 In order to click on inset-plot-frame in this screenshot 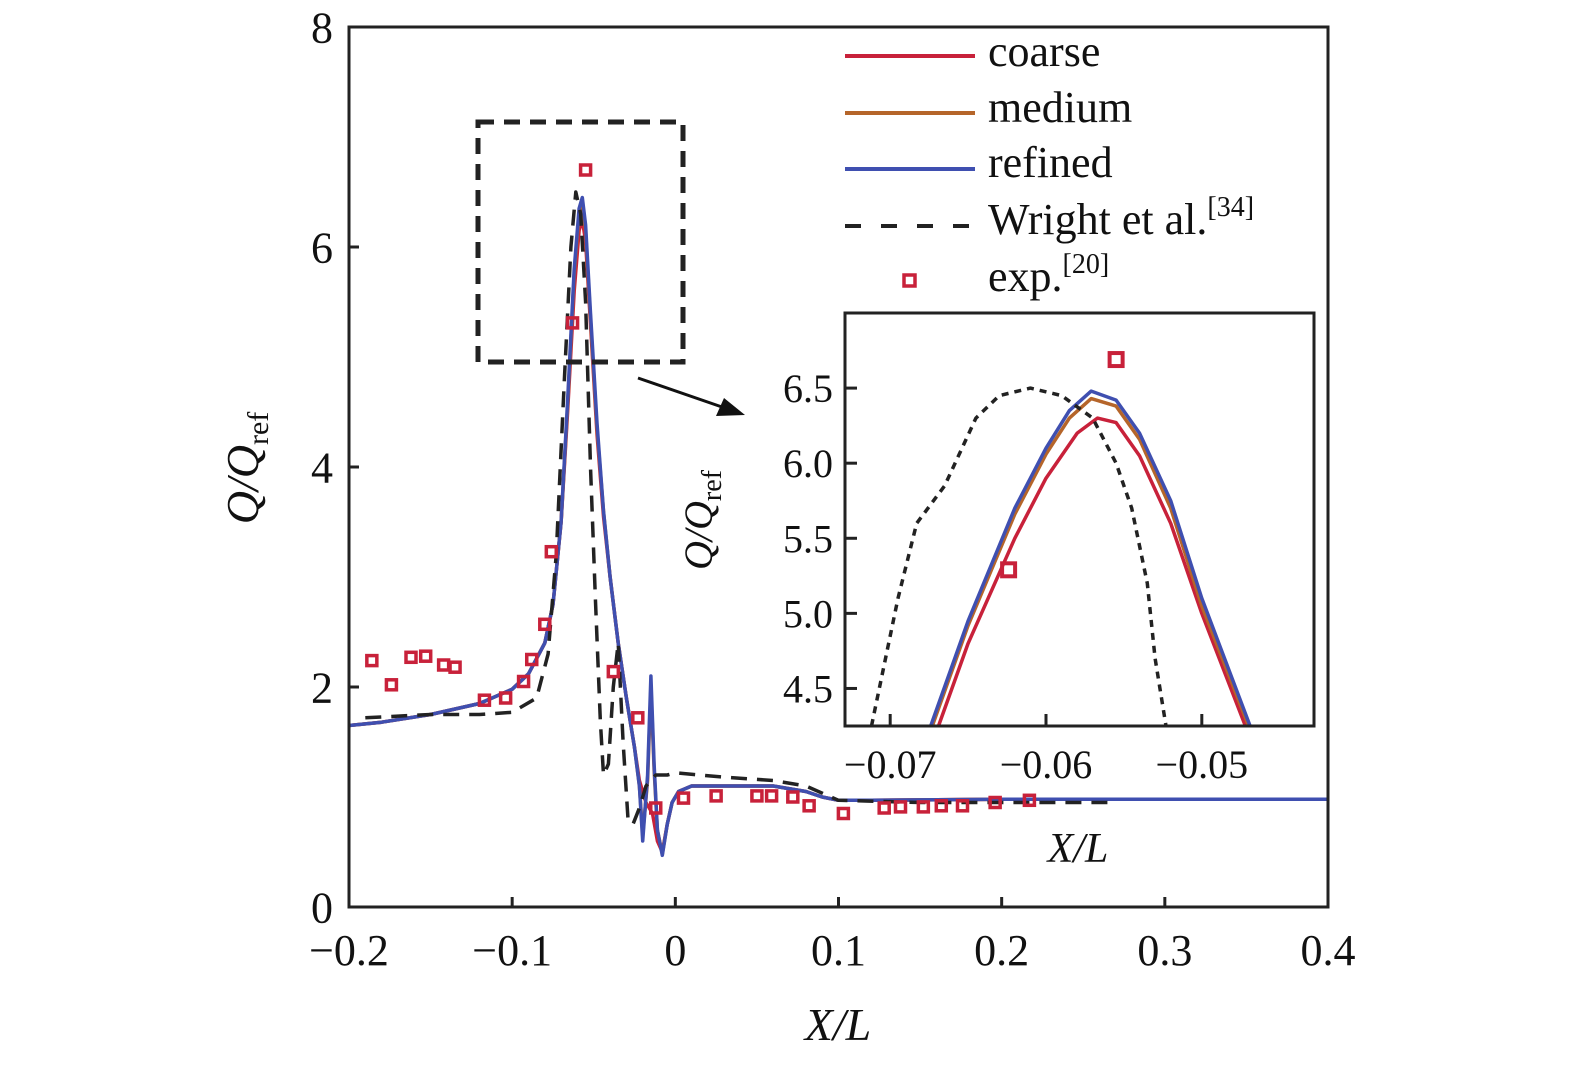, I will do `click(1079, 519)`.